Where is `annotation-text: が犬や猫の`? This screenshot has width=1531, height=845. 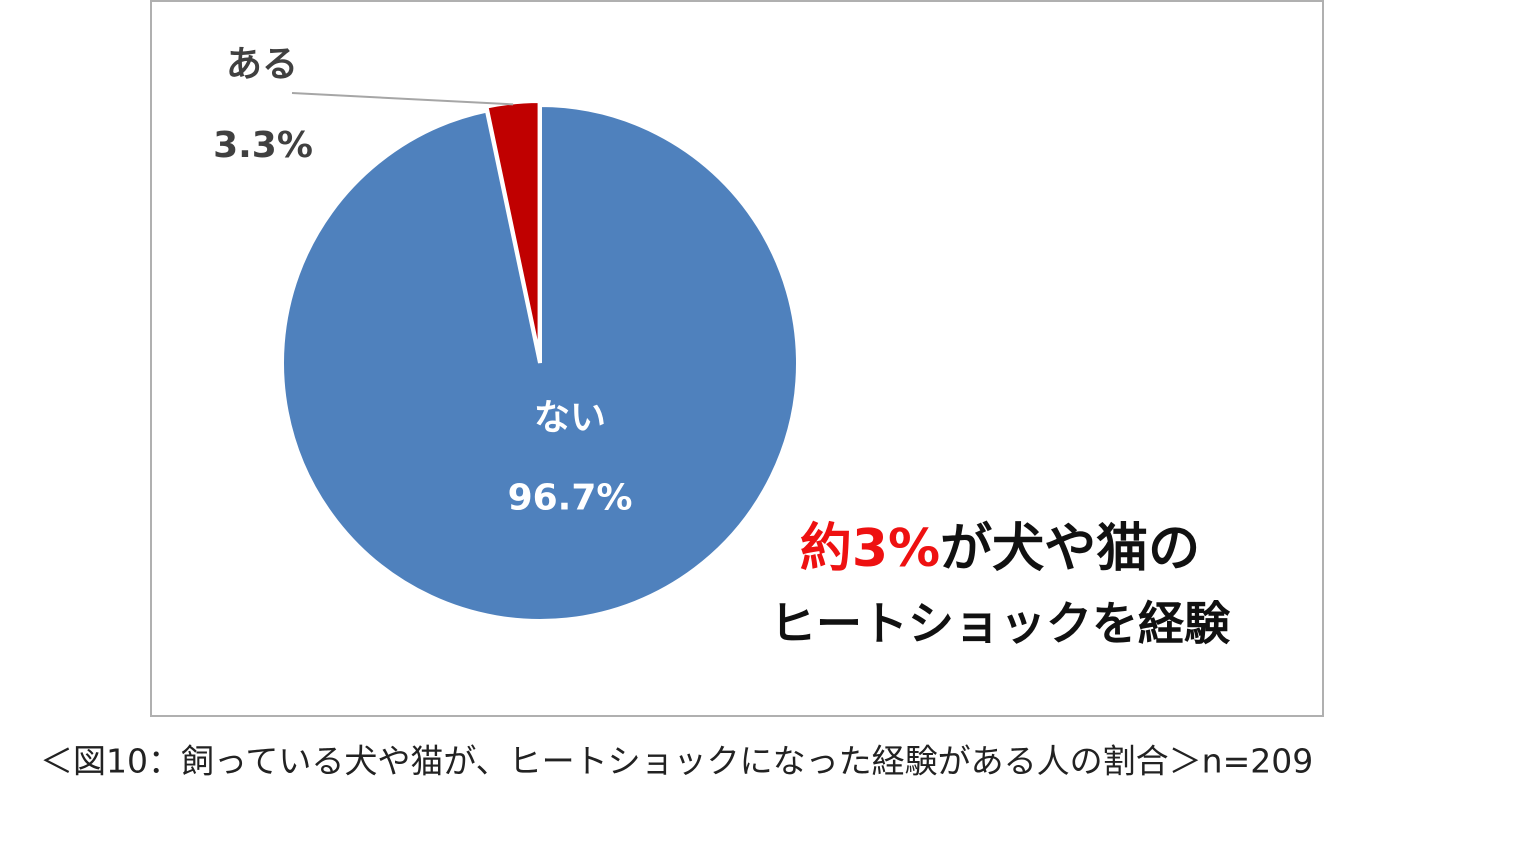 annotation-text: が犬や猫の is located at coordinates (1070, 549).